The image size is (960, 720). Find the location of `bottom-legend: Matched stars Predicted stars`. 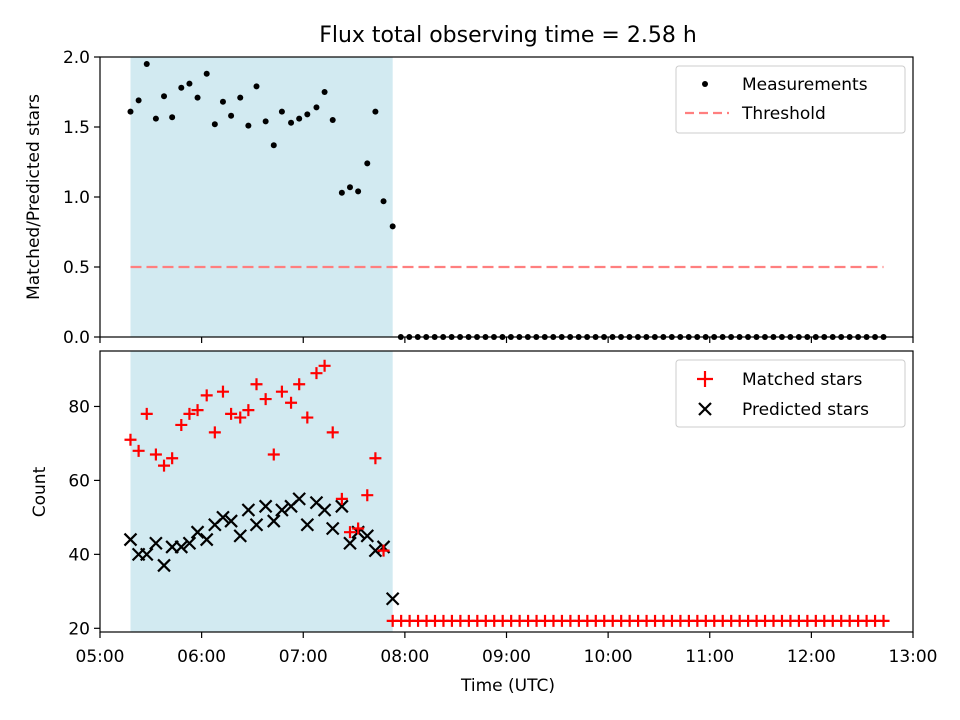

bottom-legend: Matched stars Predicted stars is located at coordinates (790, 393).